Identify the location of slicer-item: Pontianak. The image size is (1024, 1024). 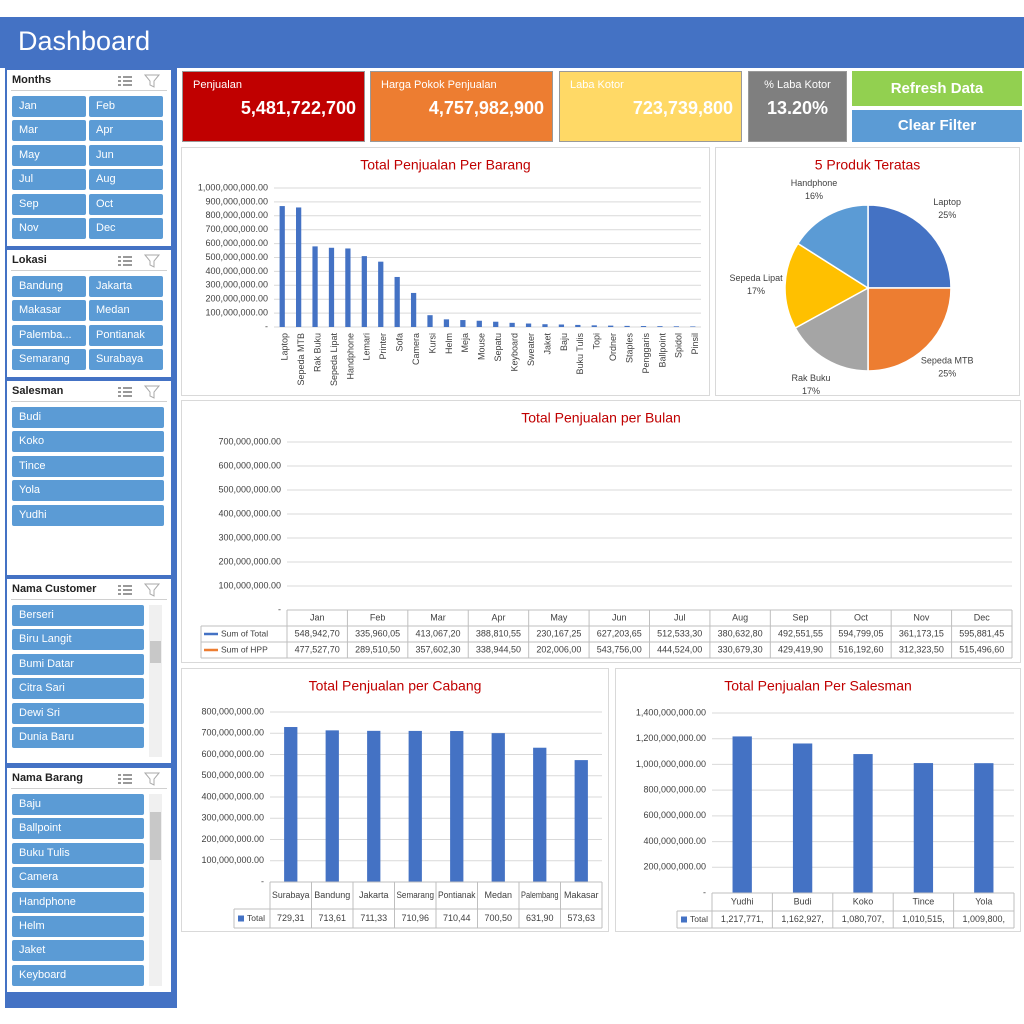
(126, 335).